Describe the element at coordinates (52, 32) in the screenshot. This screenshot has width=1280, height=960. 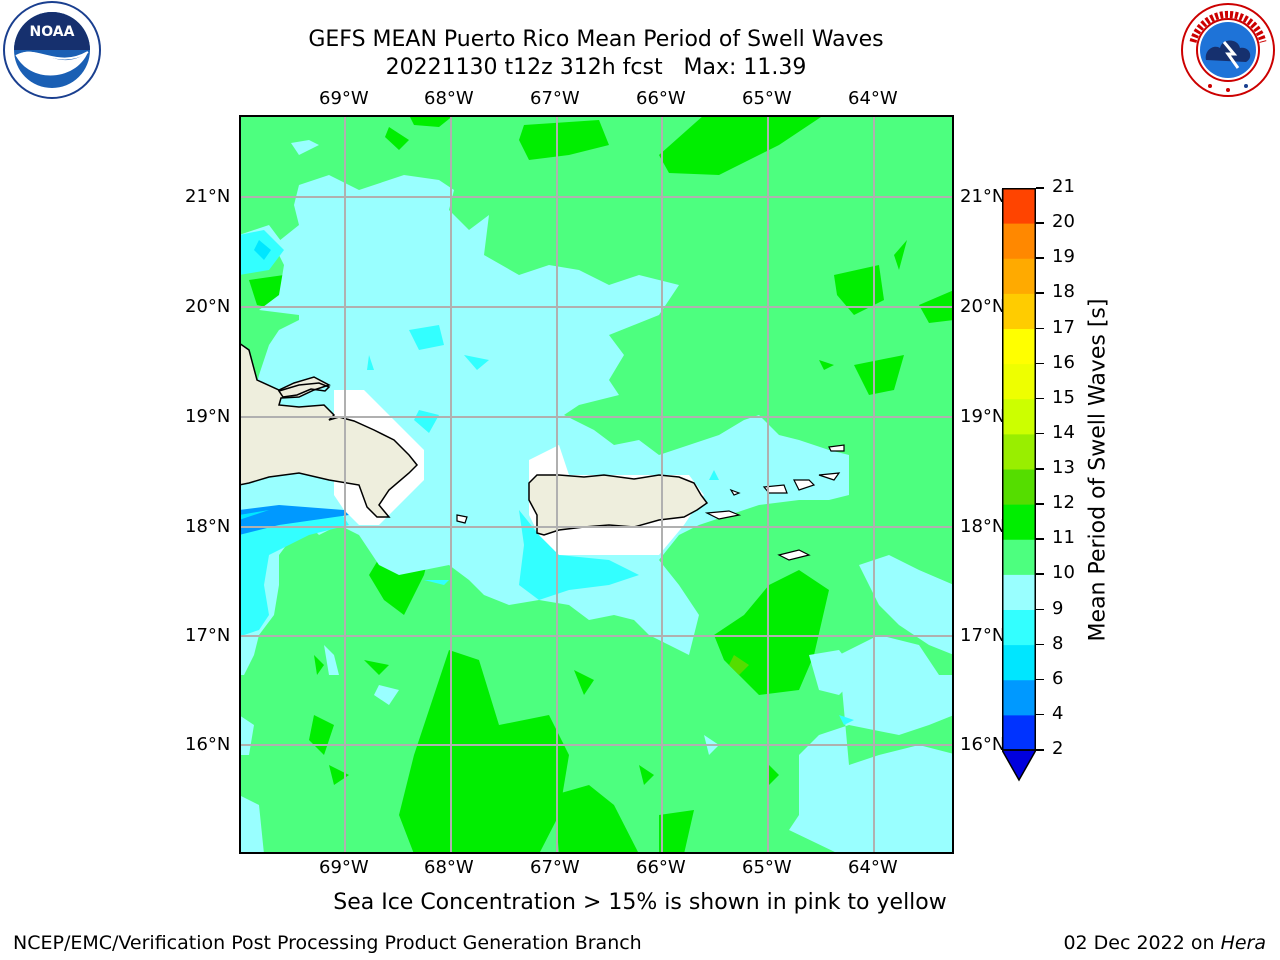
I see `svg-text: NOAA` at that location.